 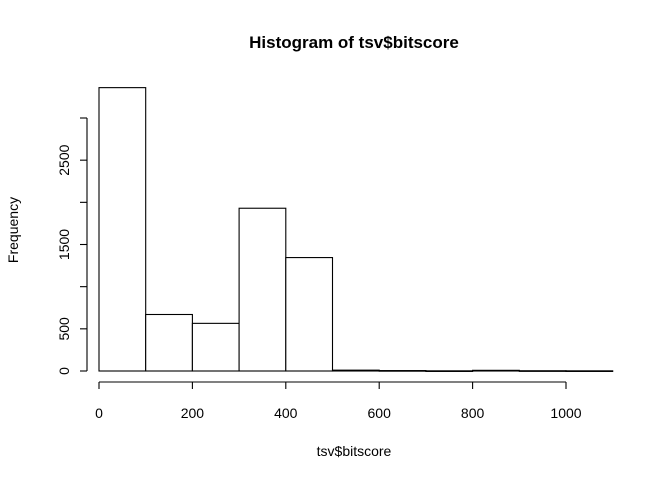 I want to click on y-tick-label-1: 500, so click(x=64, y=329).